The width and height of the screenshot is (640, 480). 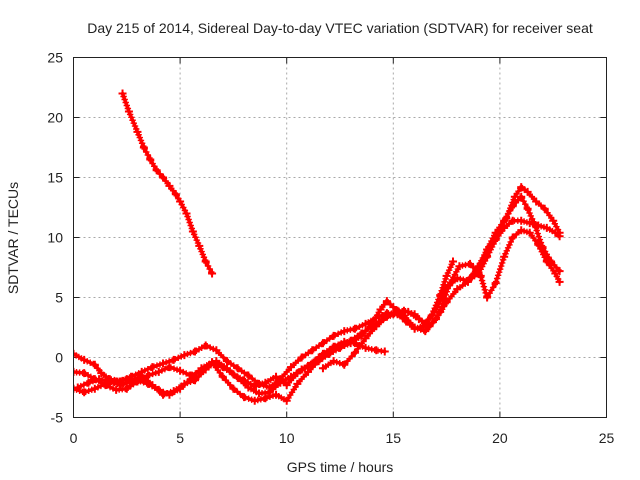 I want to click on y-axis-label: SDTVAR / TECUs, so click(x=13, y=238).